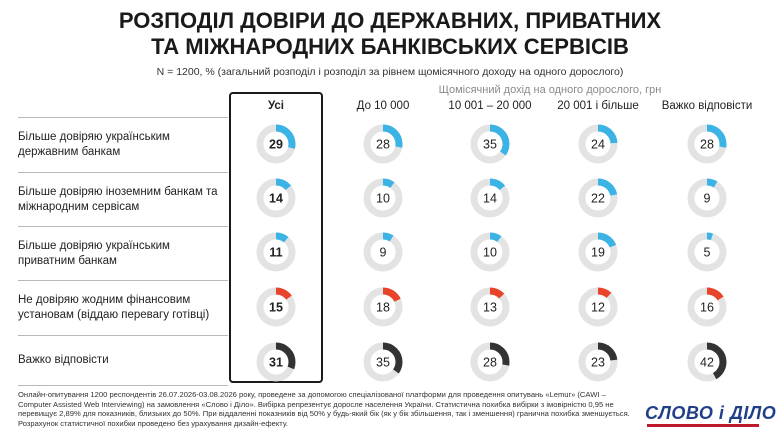 This screenshot has height=439, width=780. Describe the element at coordinates (707, 106) in the screenshot. I see `column-header: Важко відповісти` at that location.